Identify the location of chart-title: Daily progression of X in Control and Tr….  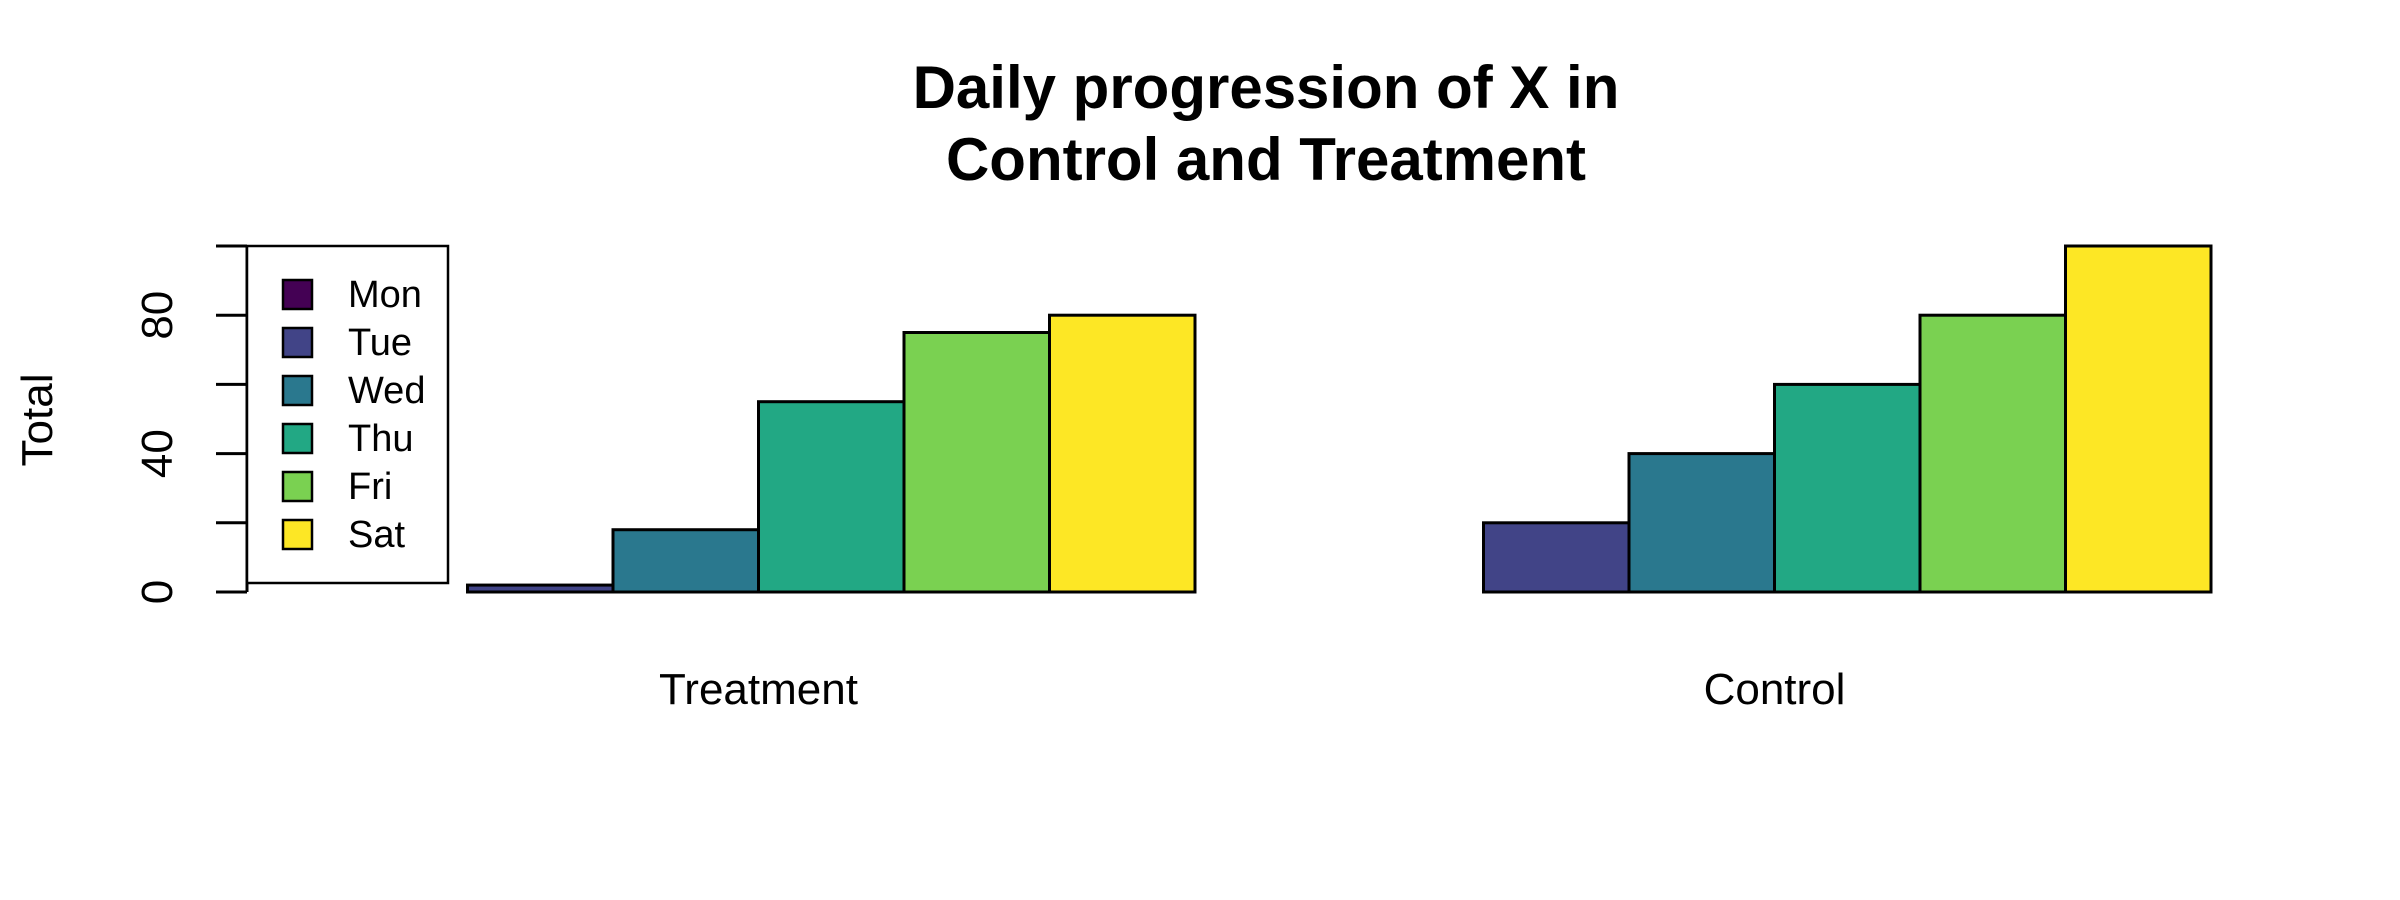
(1266, 123).